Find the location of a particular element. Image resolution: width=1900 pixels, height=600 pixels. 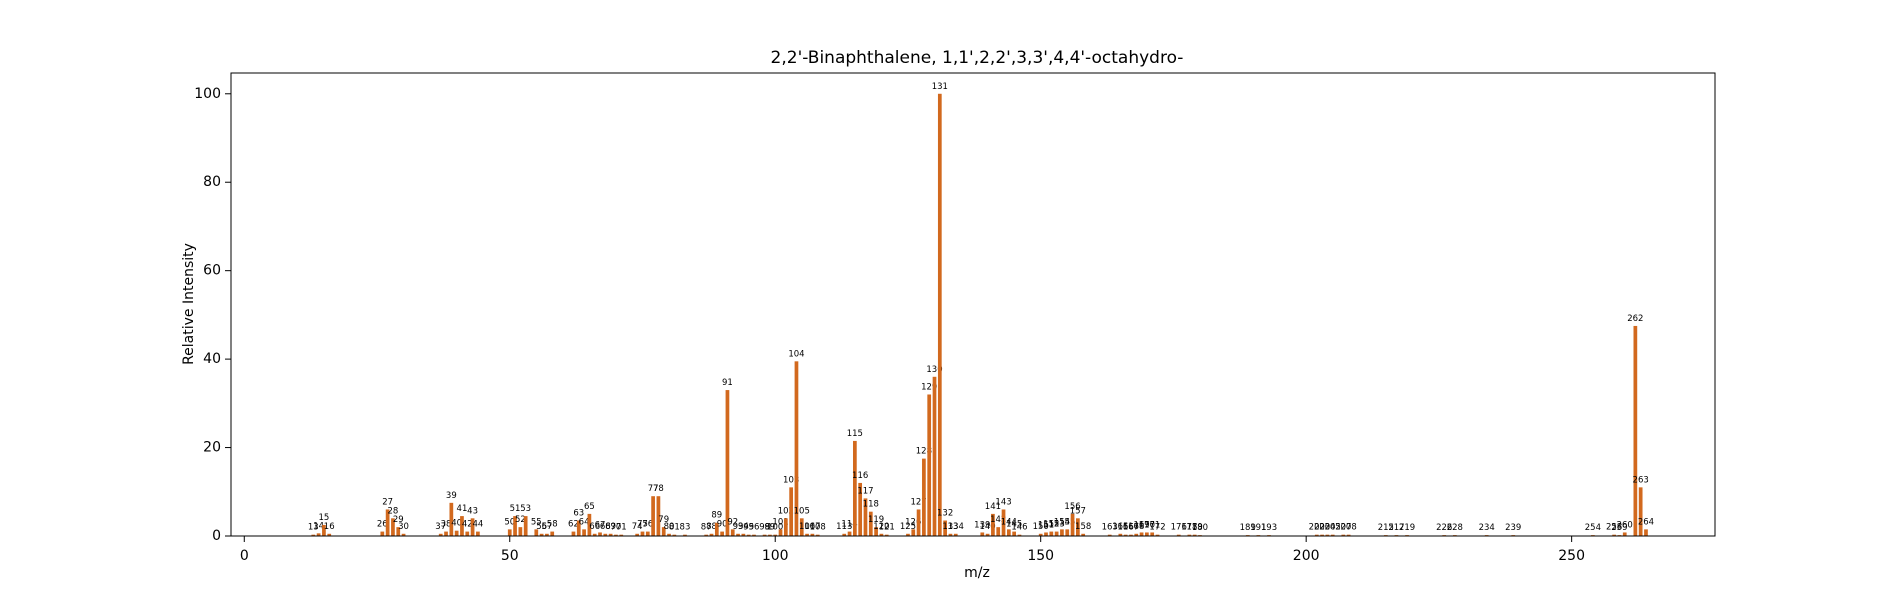

peak-label: 170 is located at coordinates (1147, 525).